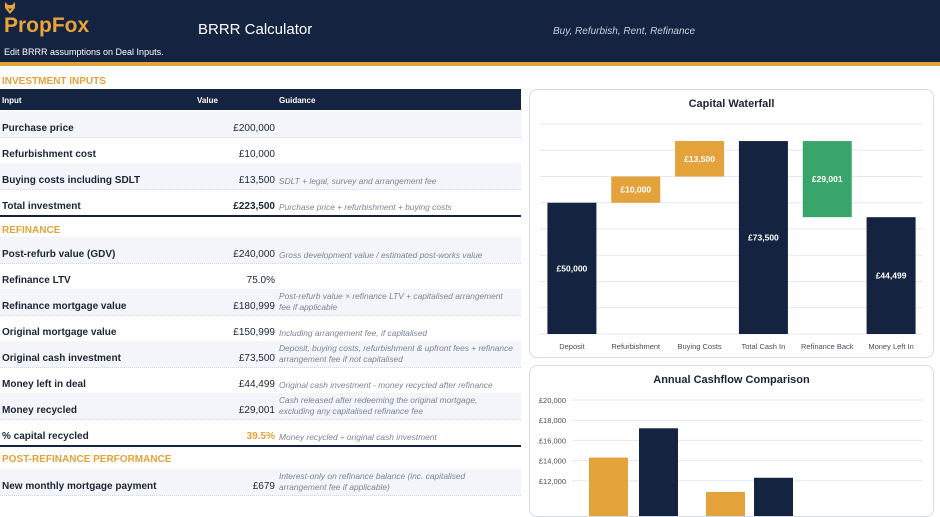  Describe the element at coordinates (624, 31) in the screenshot. I see `tagline: Buy, Refurbish, Rent, Refinance` at that location.